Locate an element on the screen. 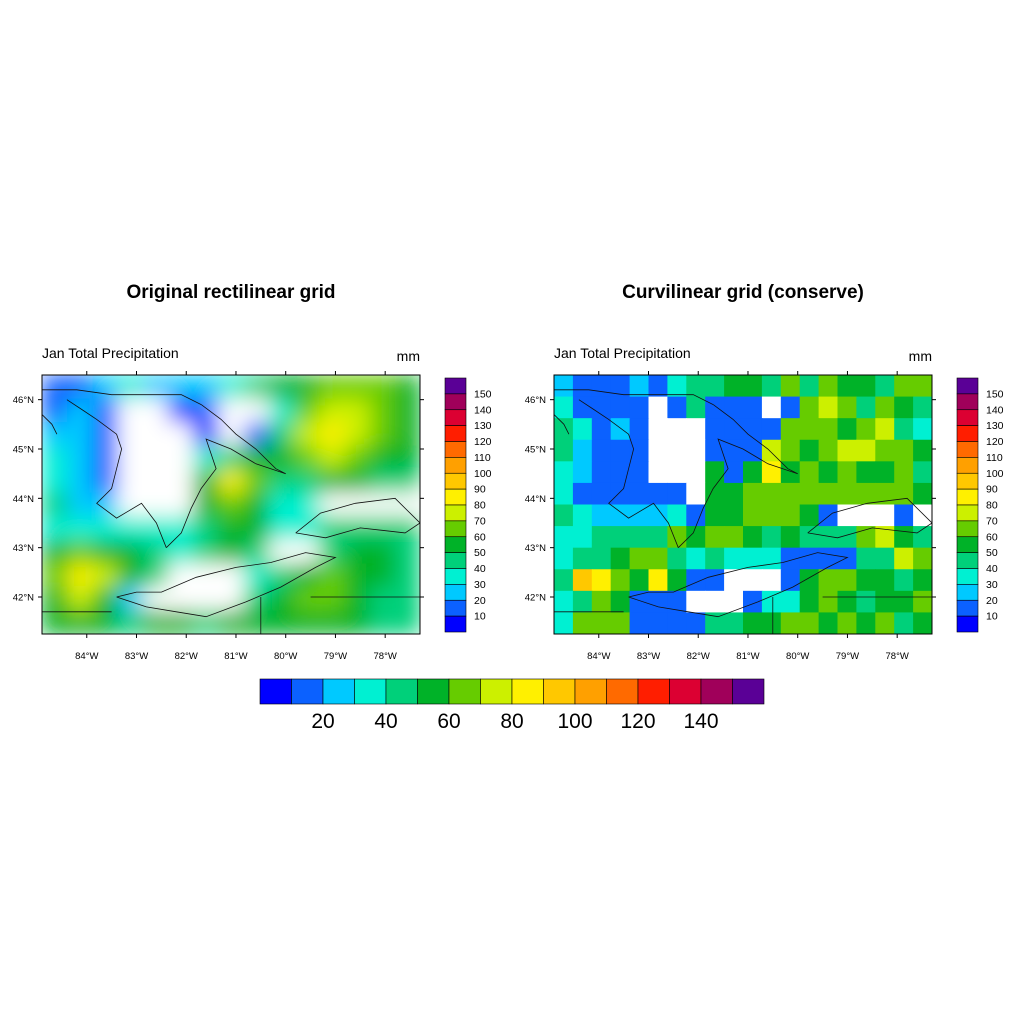 This screenshot has height=1024, width=1024. colorbar-tick-label: 70 is located at coordinates (992, 521).